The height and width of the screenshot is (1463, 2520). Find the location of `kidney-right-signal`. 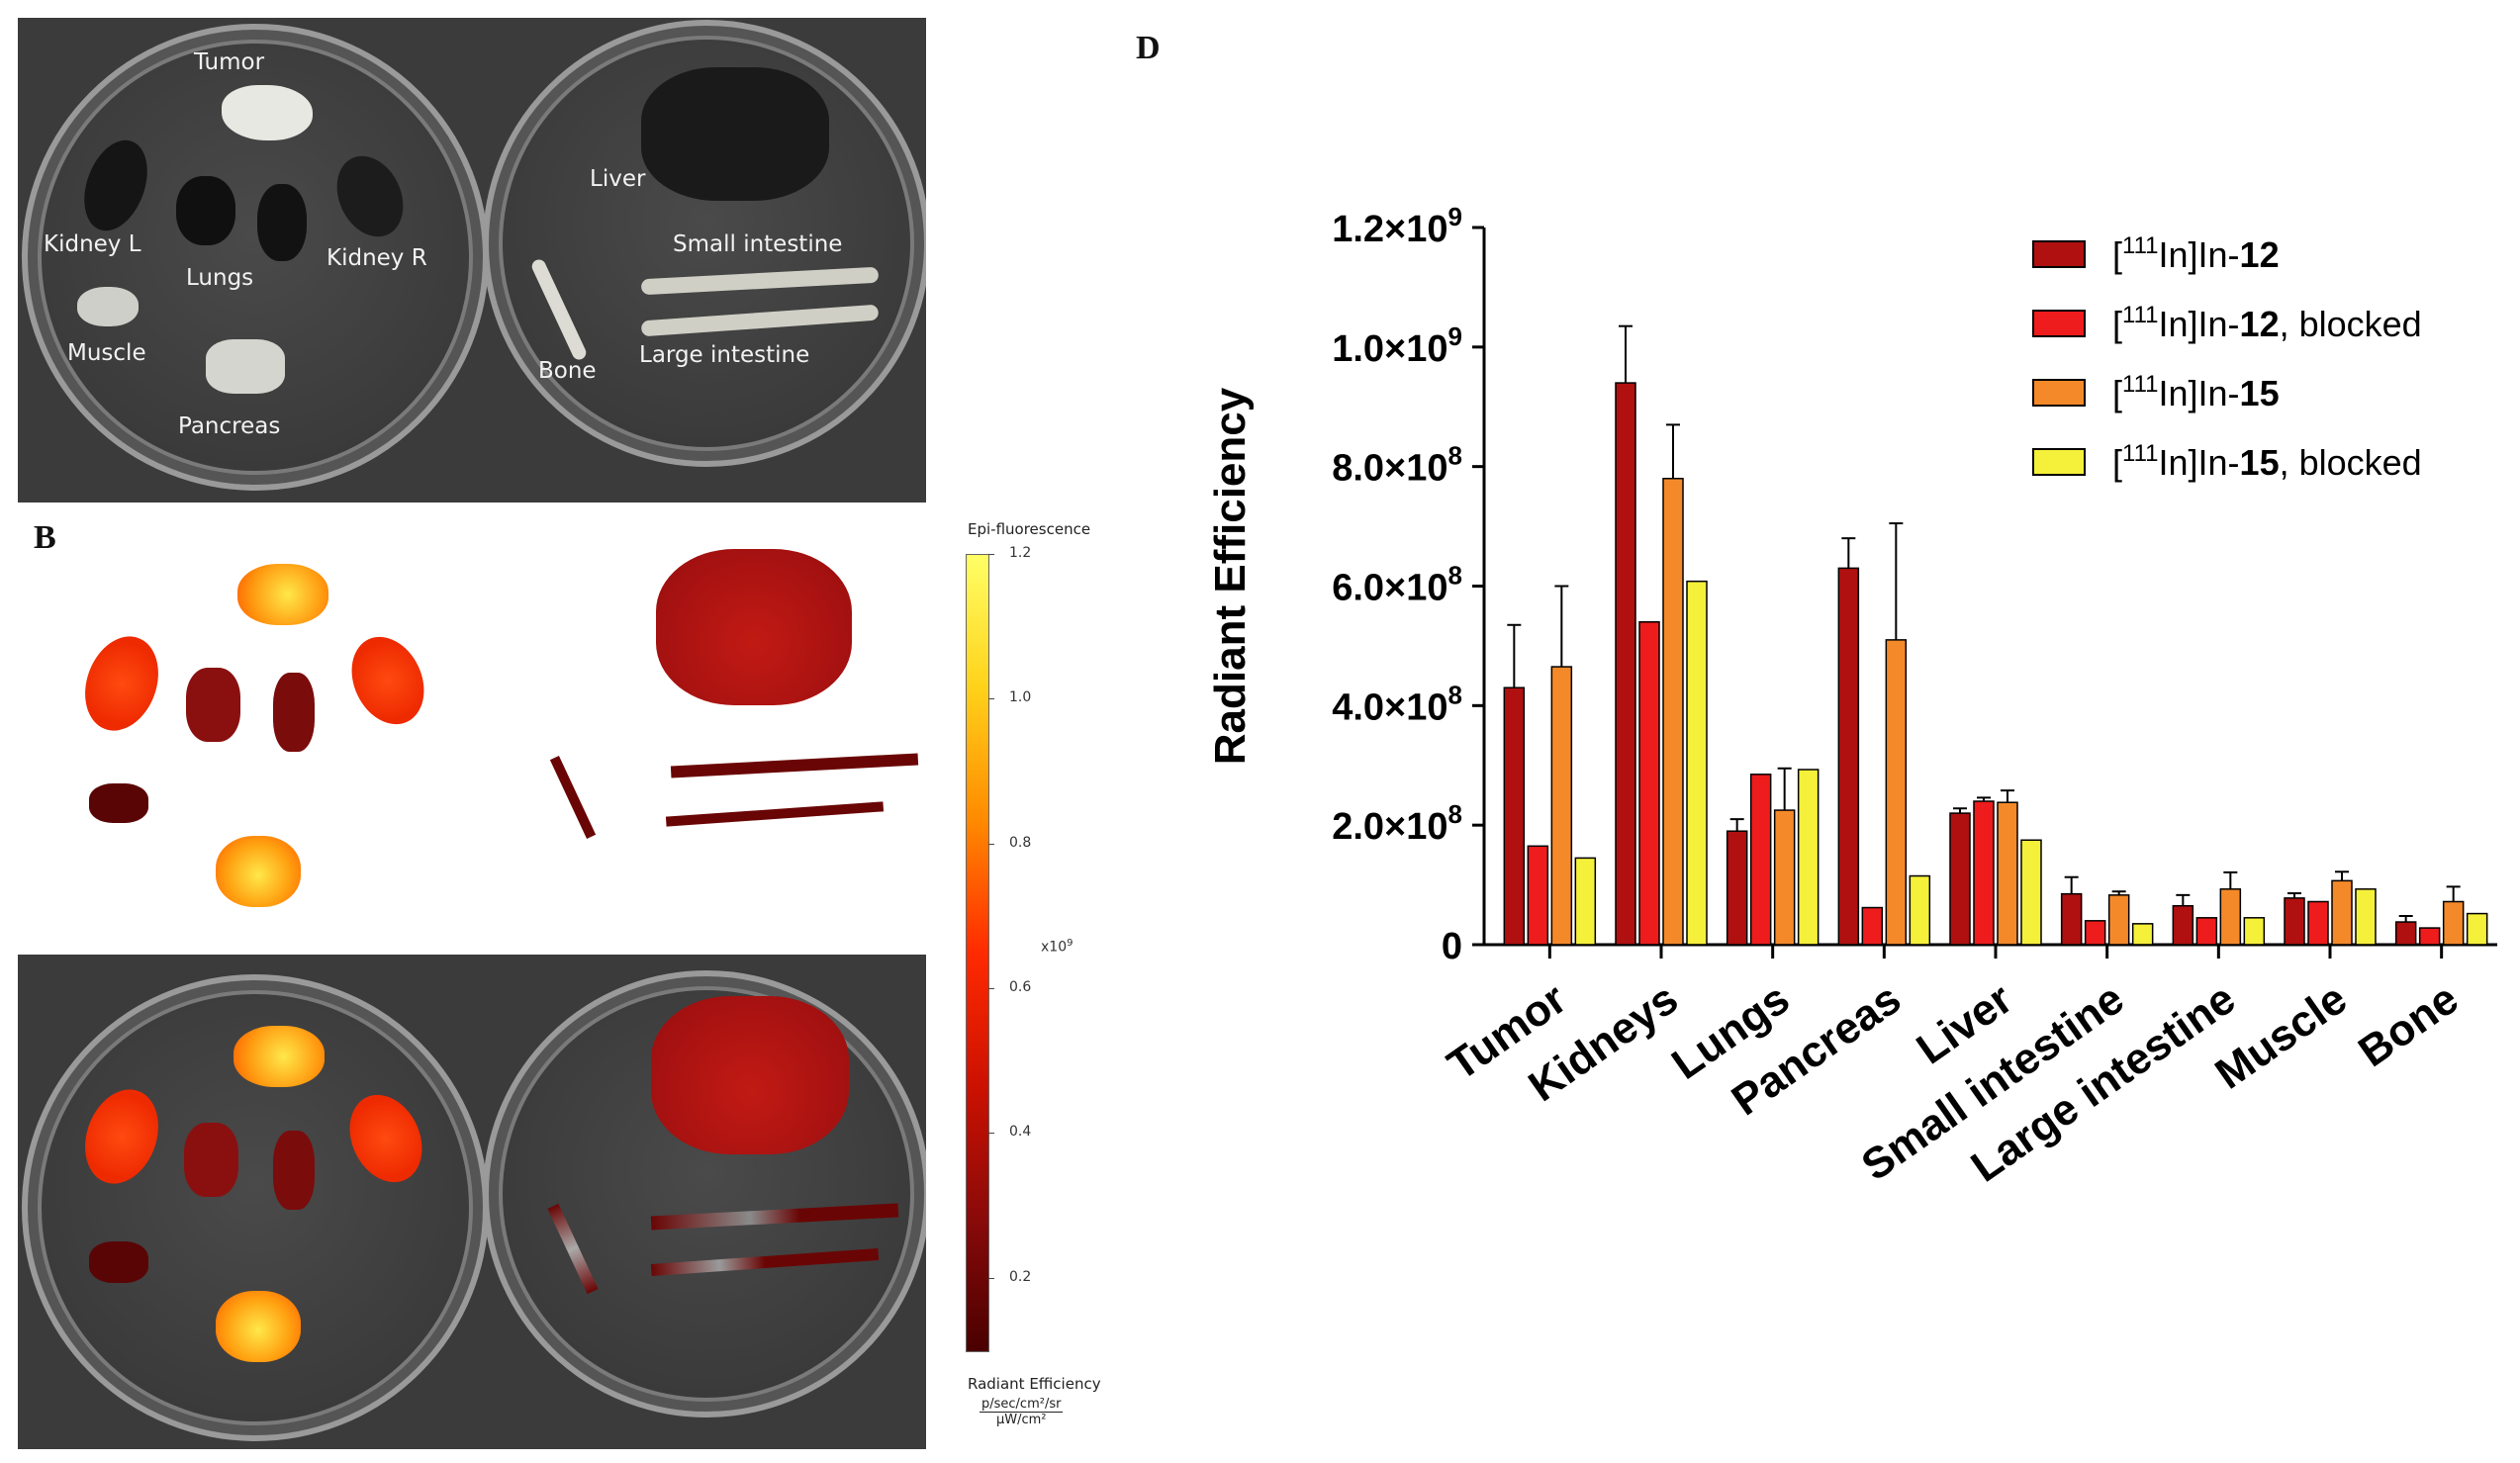

kidney-right-signal is located at coordinates (387, 680).